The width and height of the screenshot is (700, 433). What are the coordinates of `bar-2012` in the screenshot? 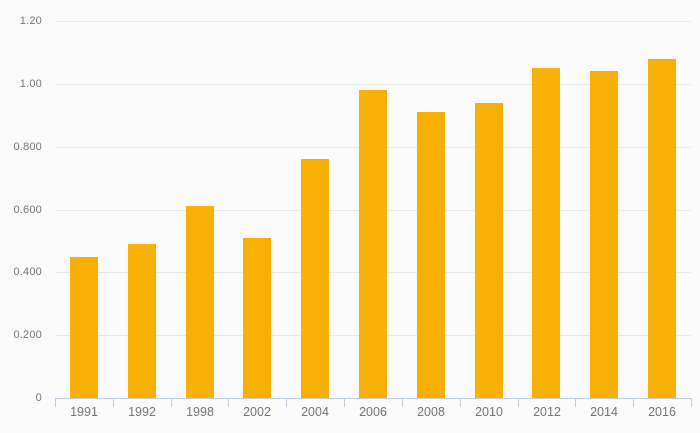 It's located at (546, 233).